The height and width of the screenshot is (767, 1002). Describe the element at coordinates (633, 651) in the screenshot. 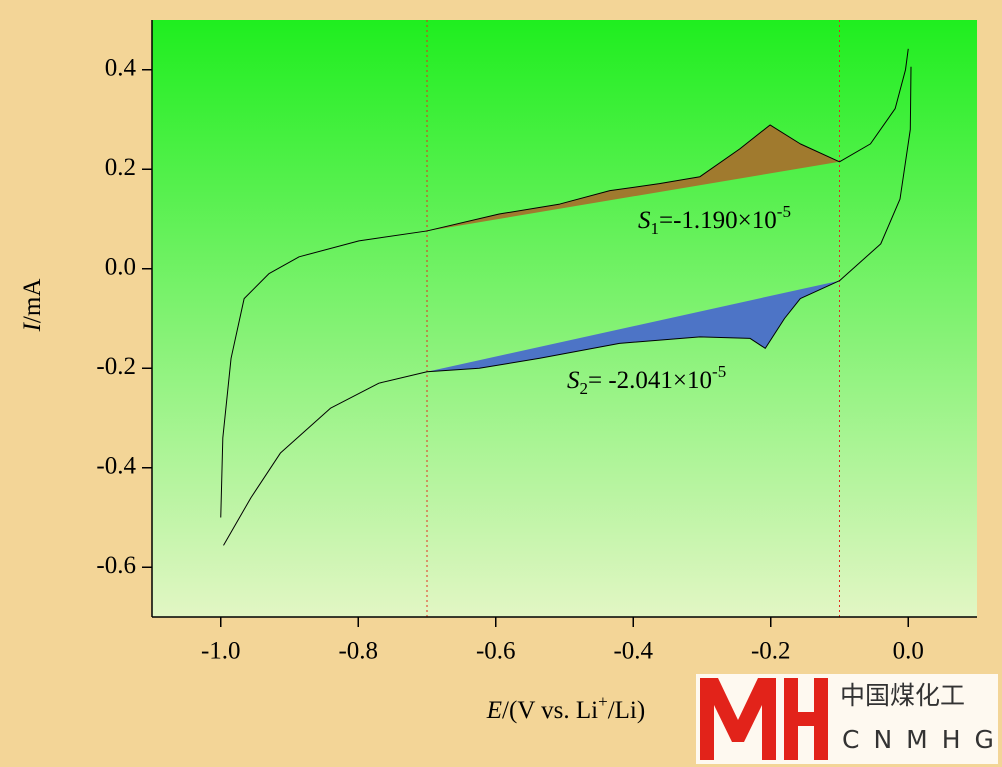

I see `x-tick-label: -0.4` at that location.